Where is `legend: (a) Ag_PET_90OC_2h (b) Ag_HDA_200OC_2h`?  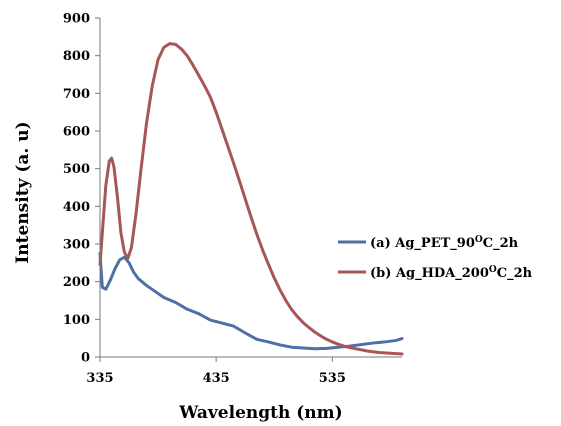 legend: (a) Ag_PET_90OC_2h (b) Ag_HDA_200OC_2h is located at coordinates (435, 258).